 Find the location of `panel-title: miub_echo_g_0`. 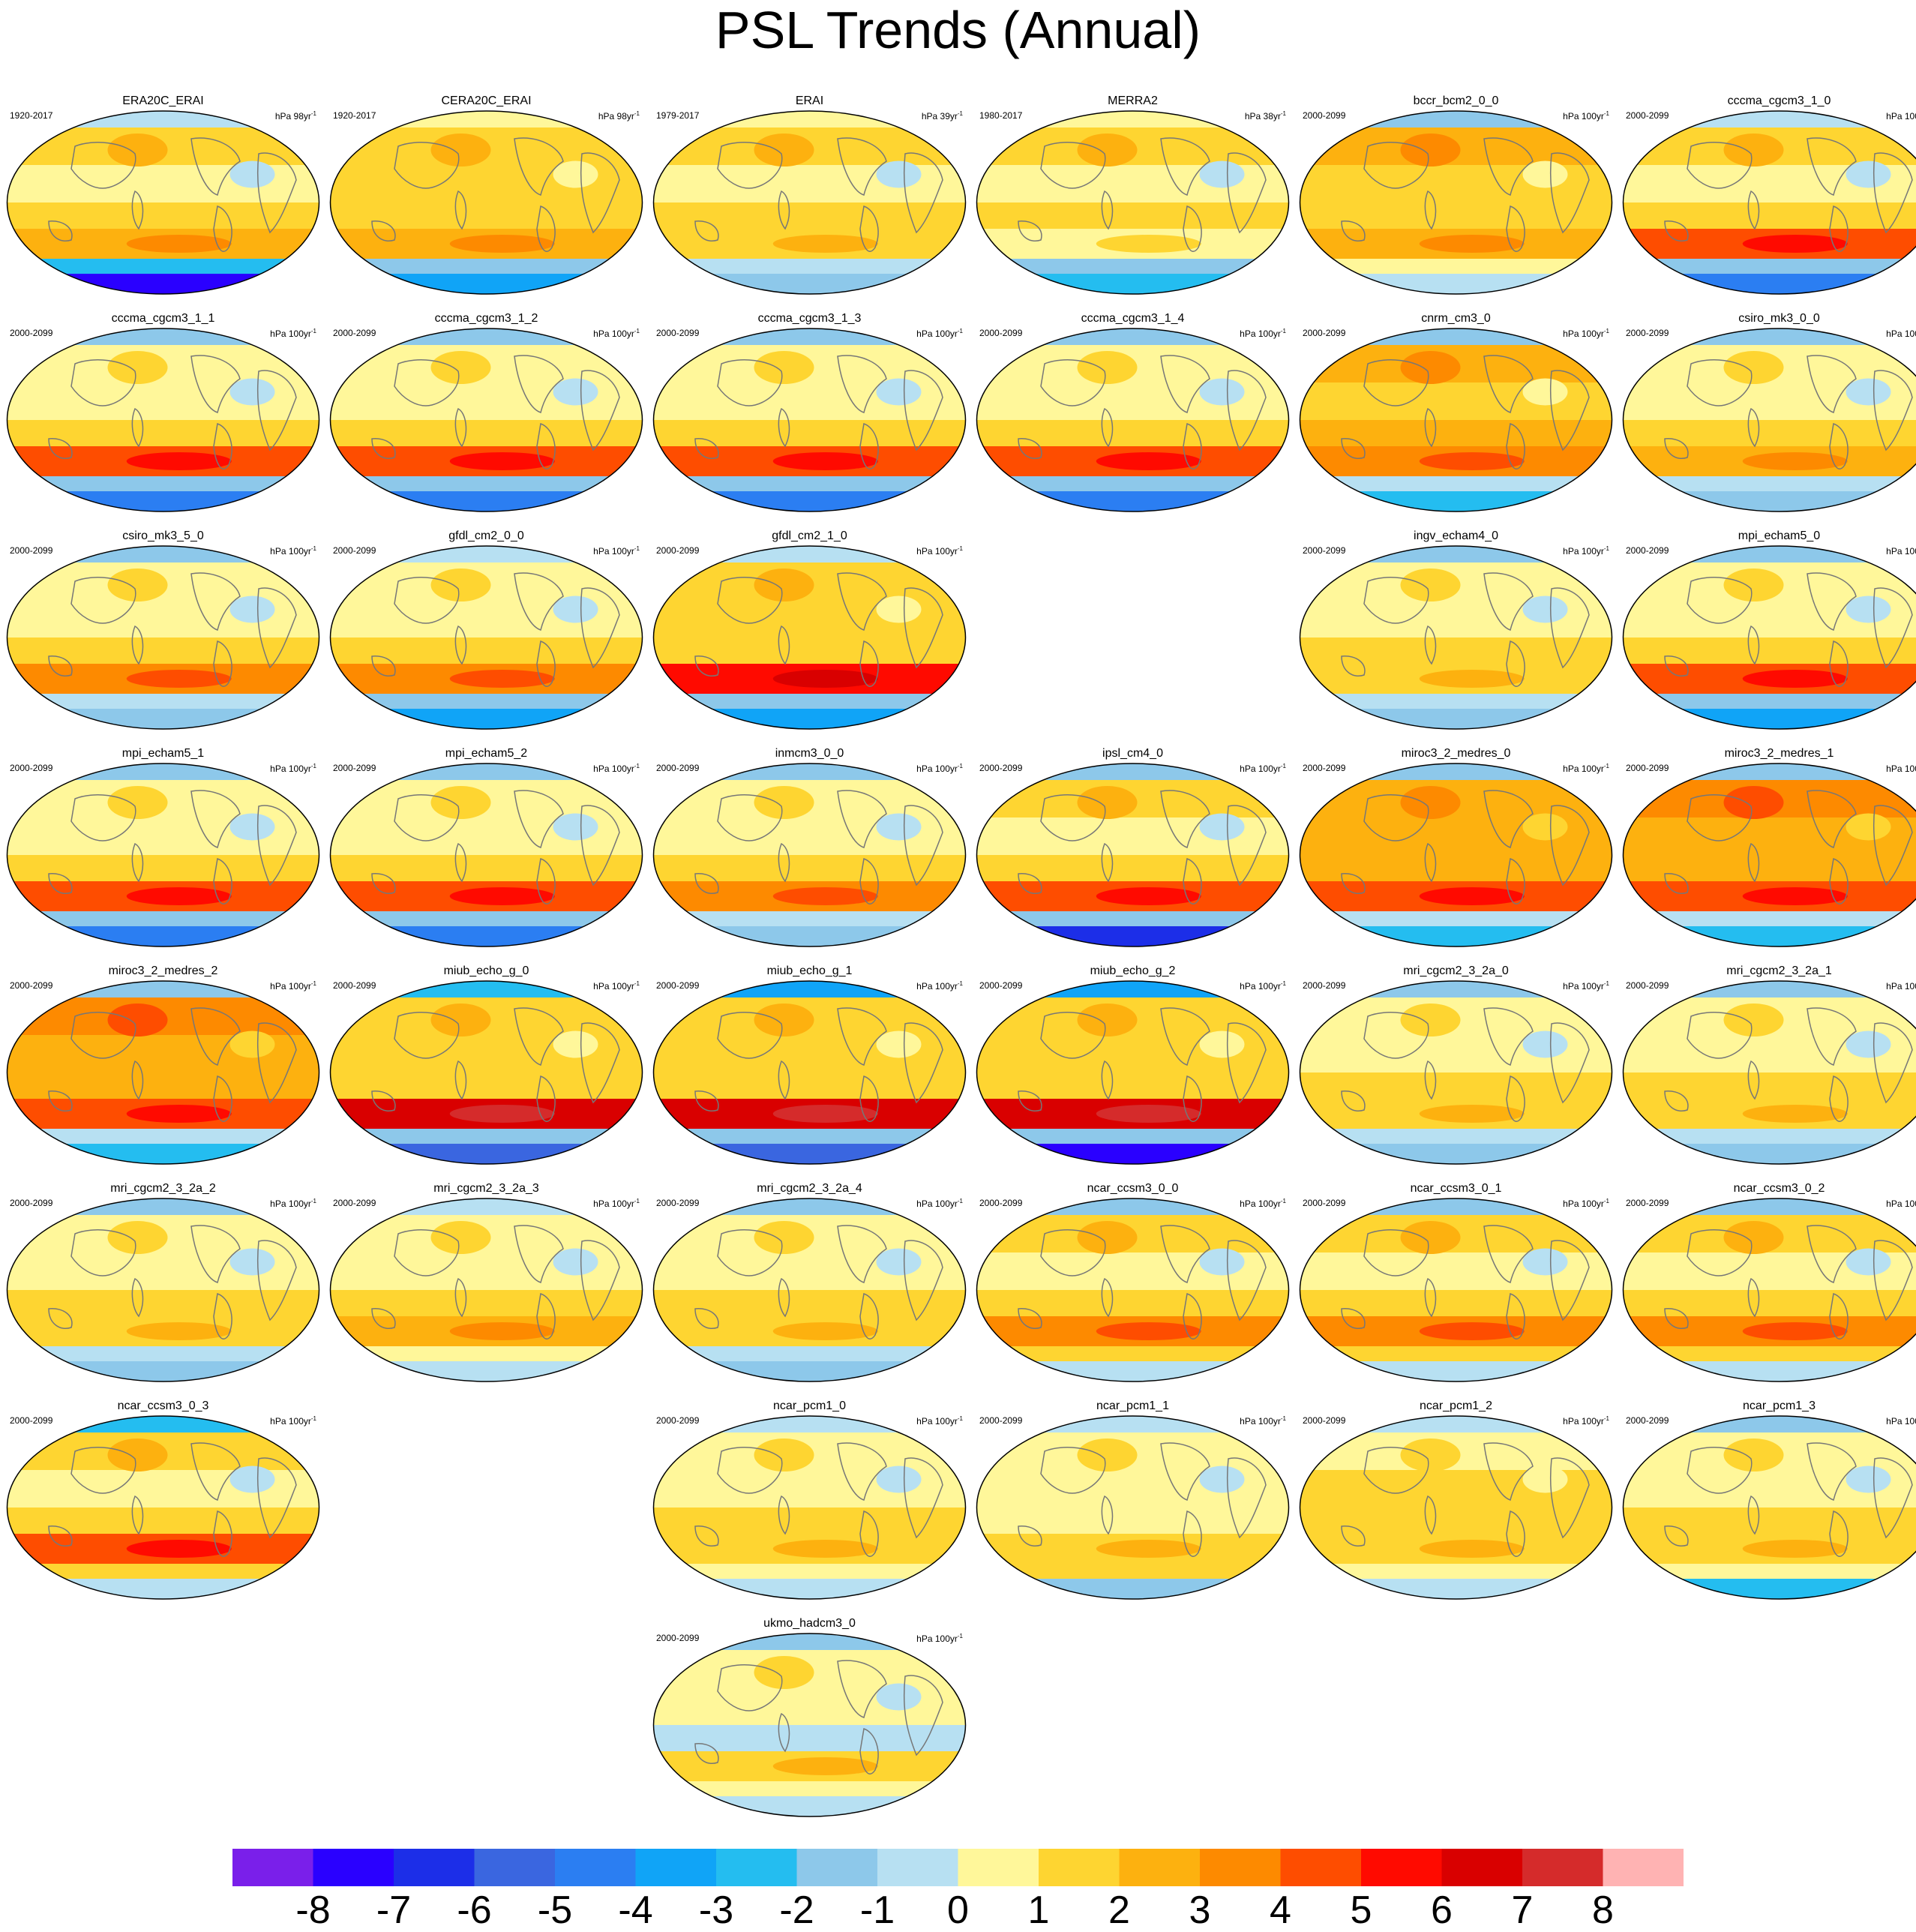

panel-title: miub_echo_g_0 is located at coordinates (486, 971).